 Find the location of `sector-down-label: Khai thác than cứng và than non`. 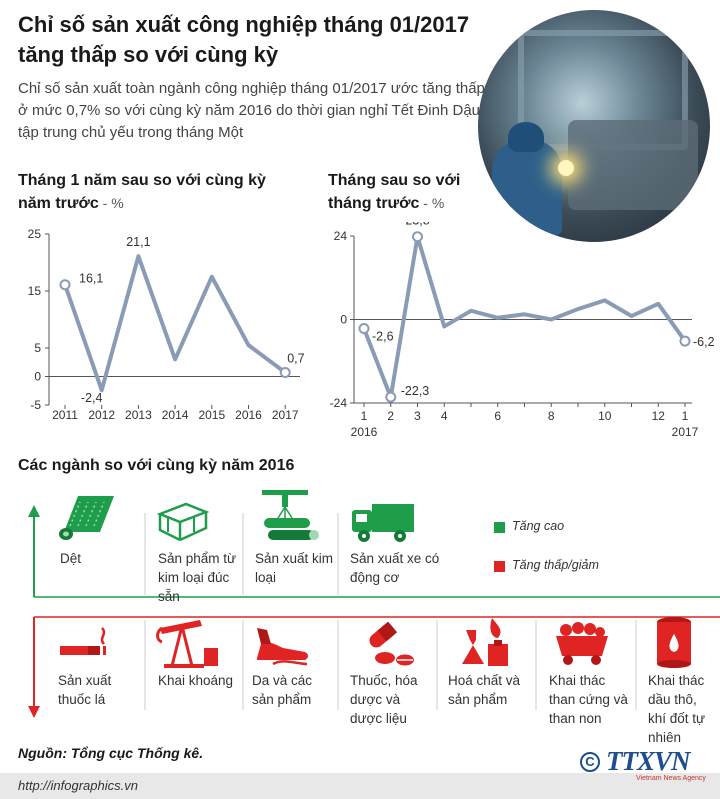

sector-down-label: Khai thác than cứng và than non is located at coordinates (588, 699).